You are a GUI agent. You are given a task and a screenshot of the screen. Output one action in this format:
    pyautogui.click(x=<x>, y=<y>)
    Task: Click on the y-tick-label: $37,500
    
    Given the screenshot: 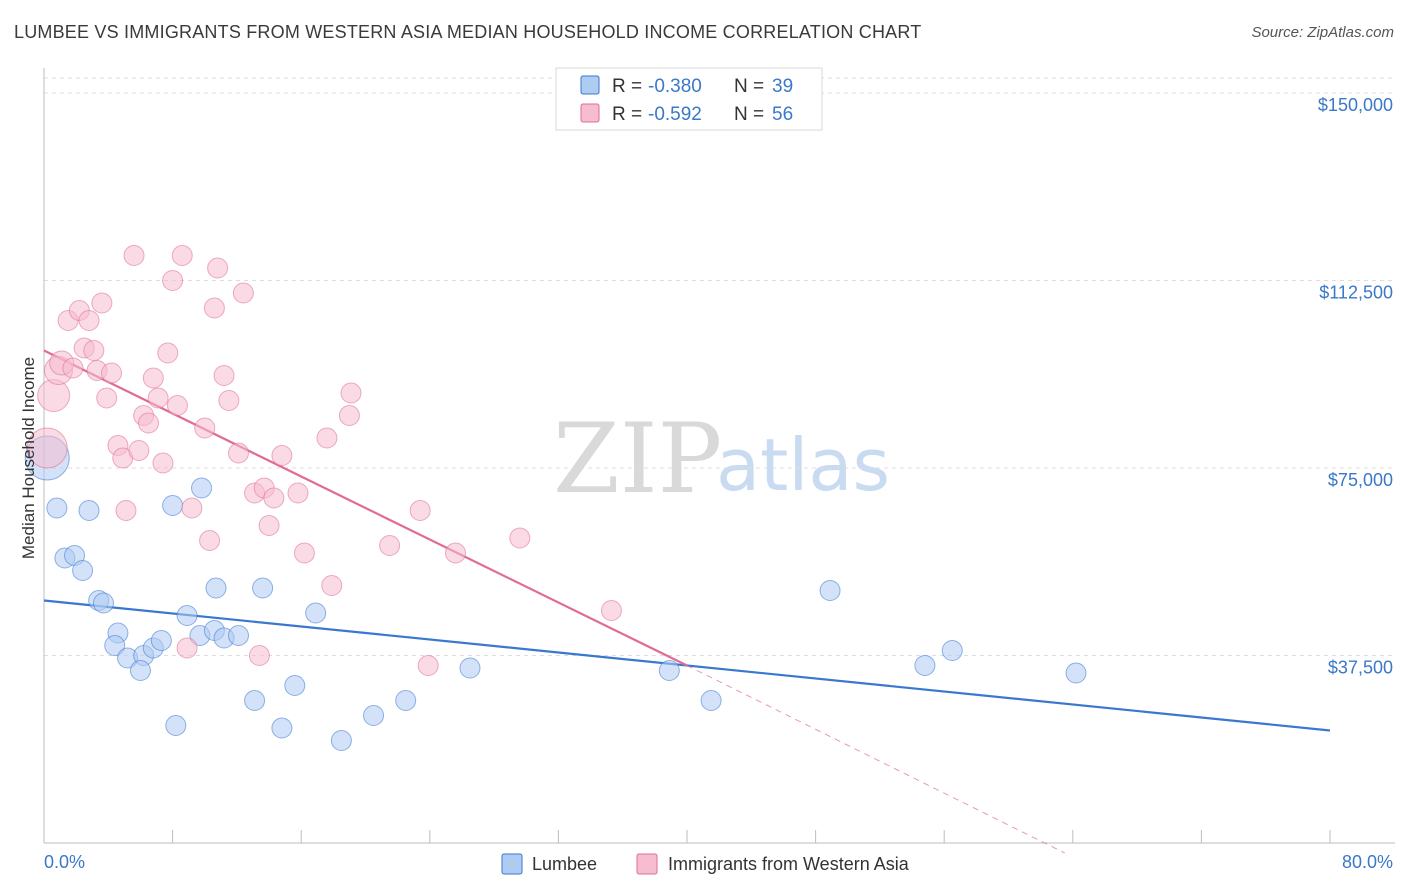 What is the action you would take?
    pyautogui.click(x=1360, y=668)
    